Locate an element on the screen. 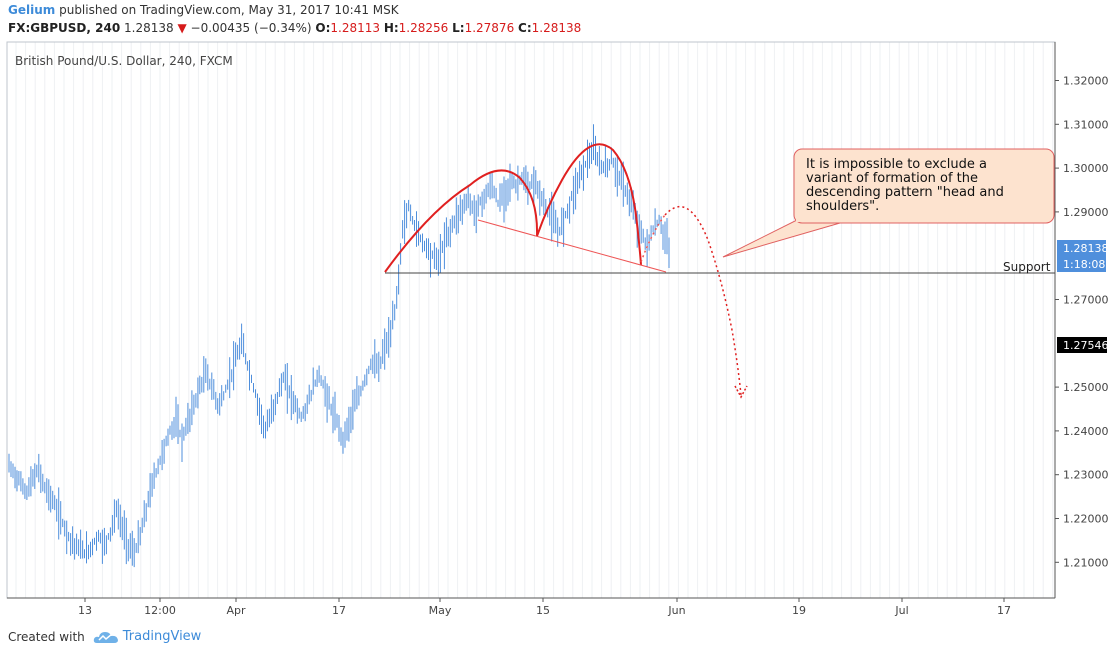 The width and height of the screenshot is (1112, 655). y-tick-label: 1.29000 is located at coordinates (1086, 212).